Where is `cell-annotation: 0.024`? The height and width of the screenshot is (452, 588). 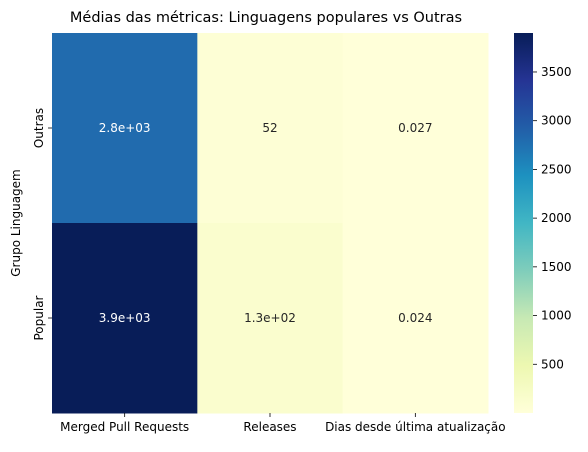
cell-annotation: 0.024 is located at coordinates (415, 318).